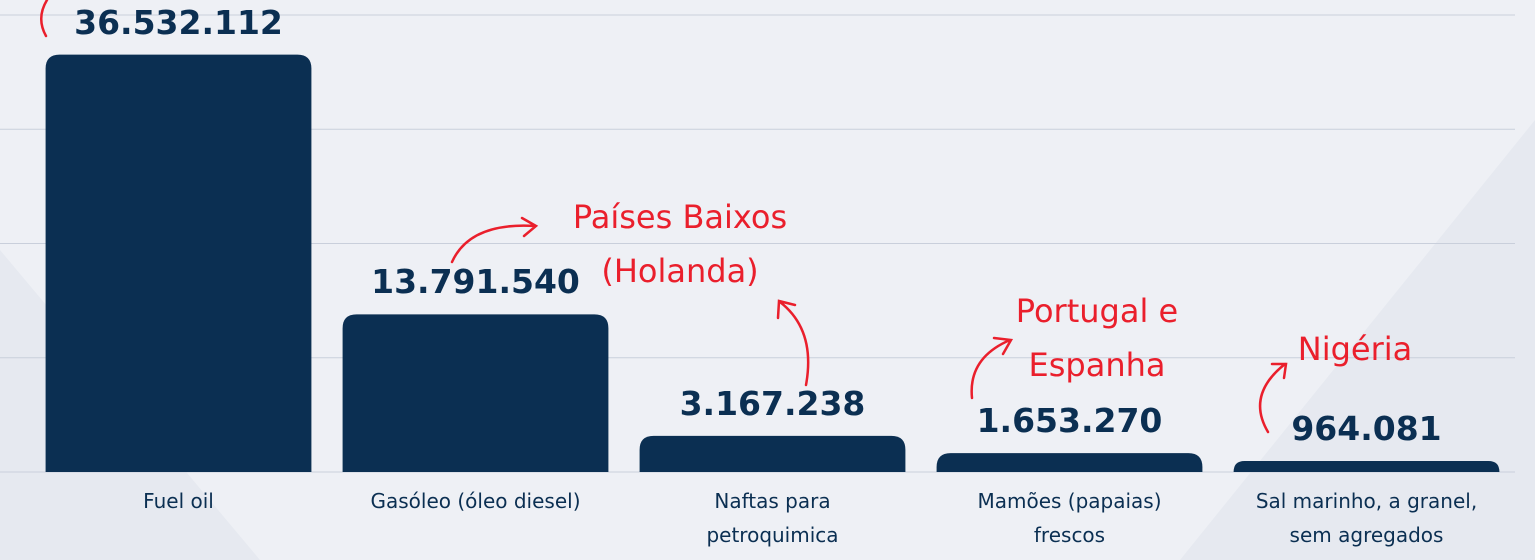  Describe the element at coordinates (475, 501) in the screenshot. I see `x-tick-label: Gasóleo (óleo diesel)` at that location.